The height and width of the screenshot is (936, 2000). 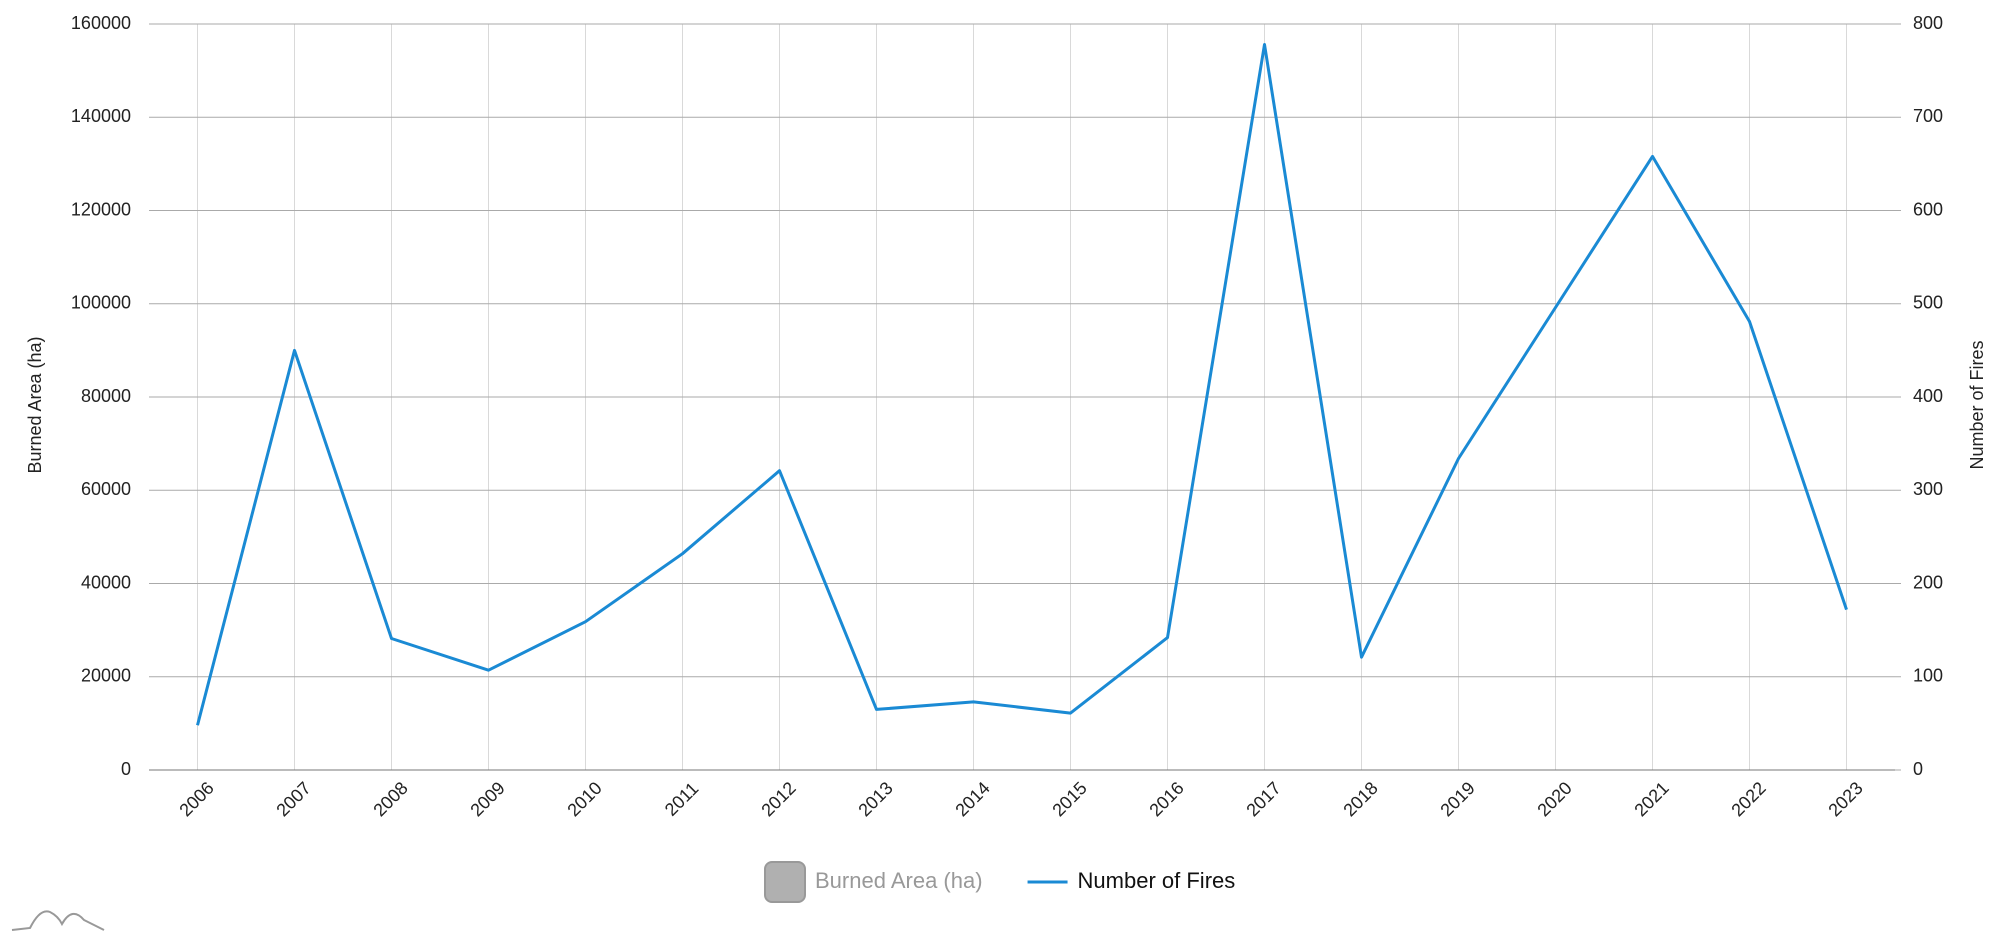 I want to click on x-tick-label: 2022, so click(x=1748, y=799).